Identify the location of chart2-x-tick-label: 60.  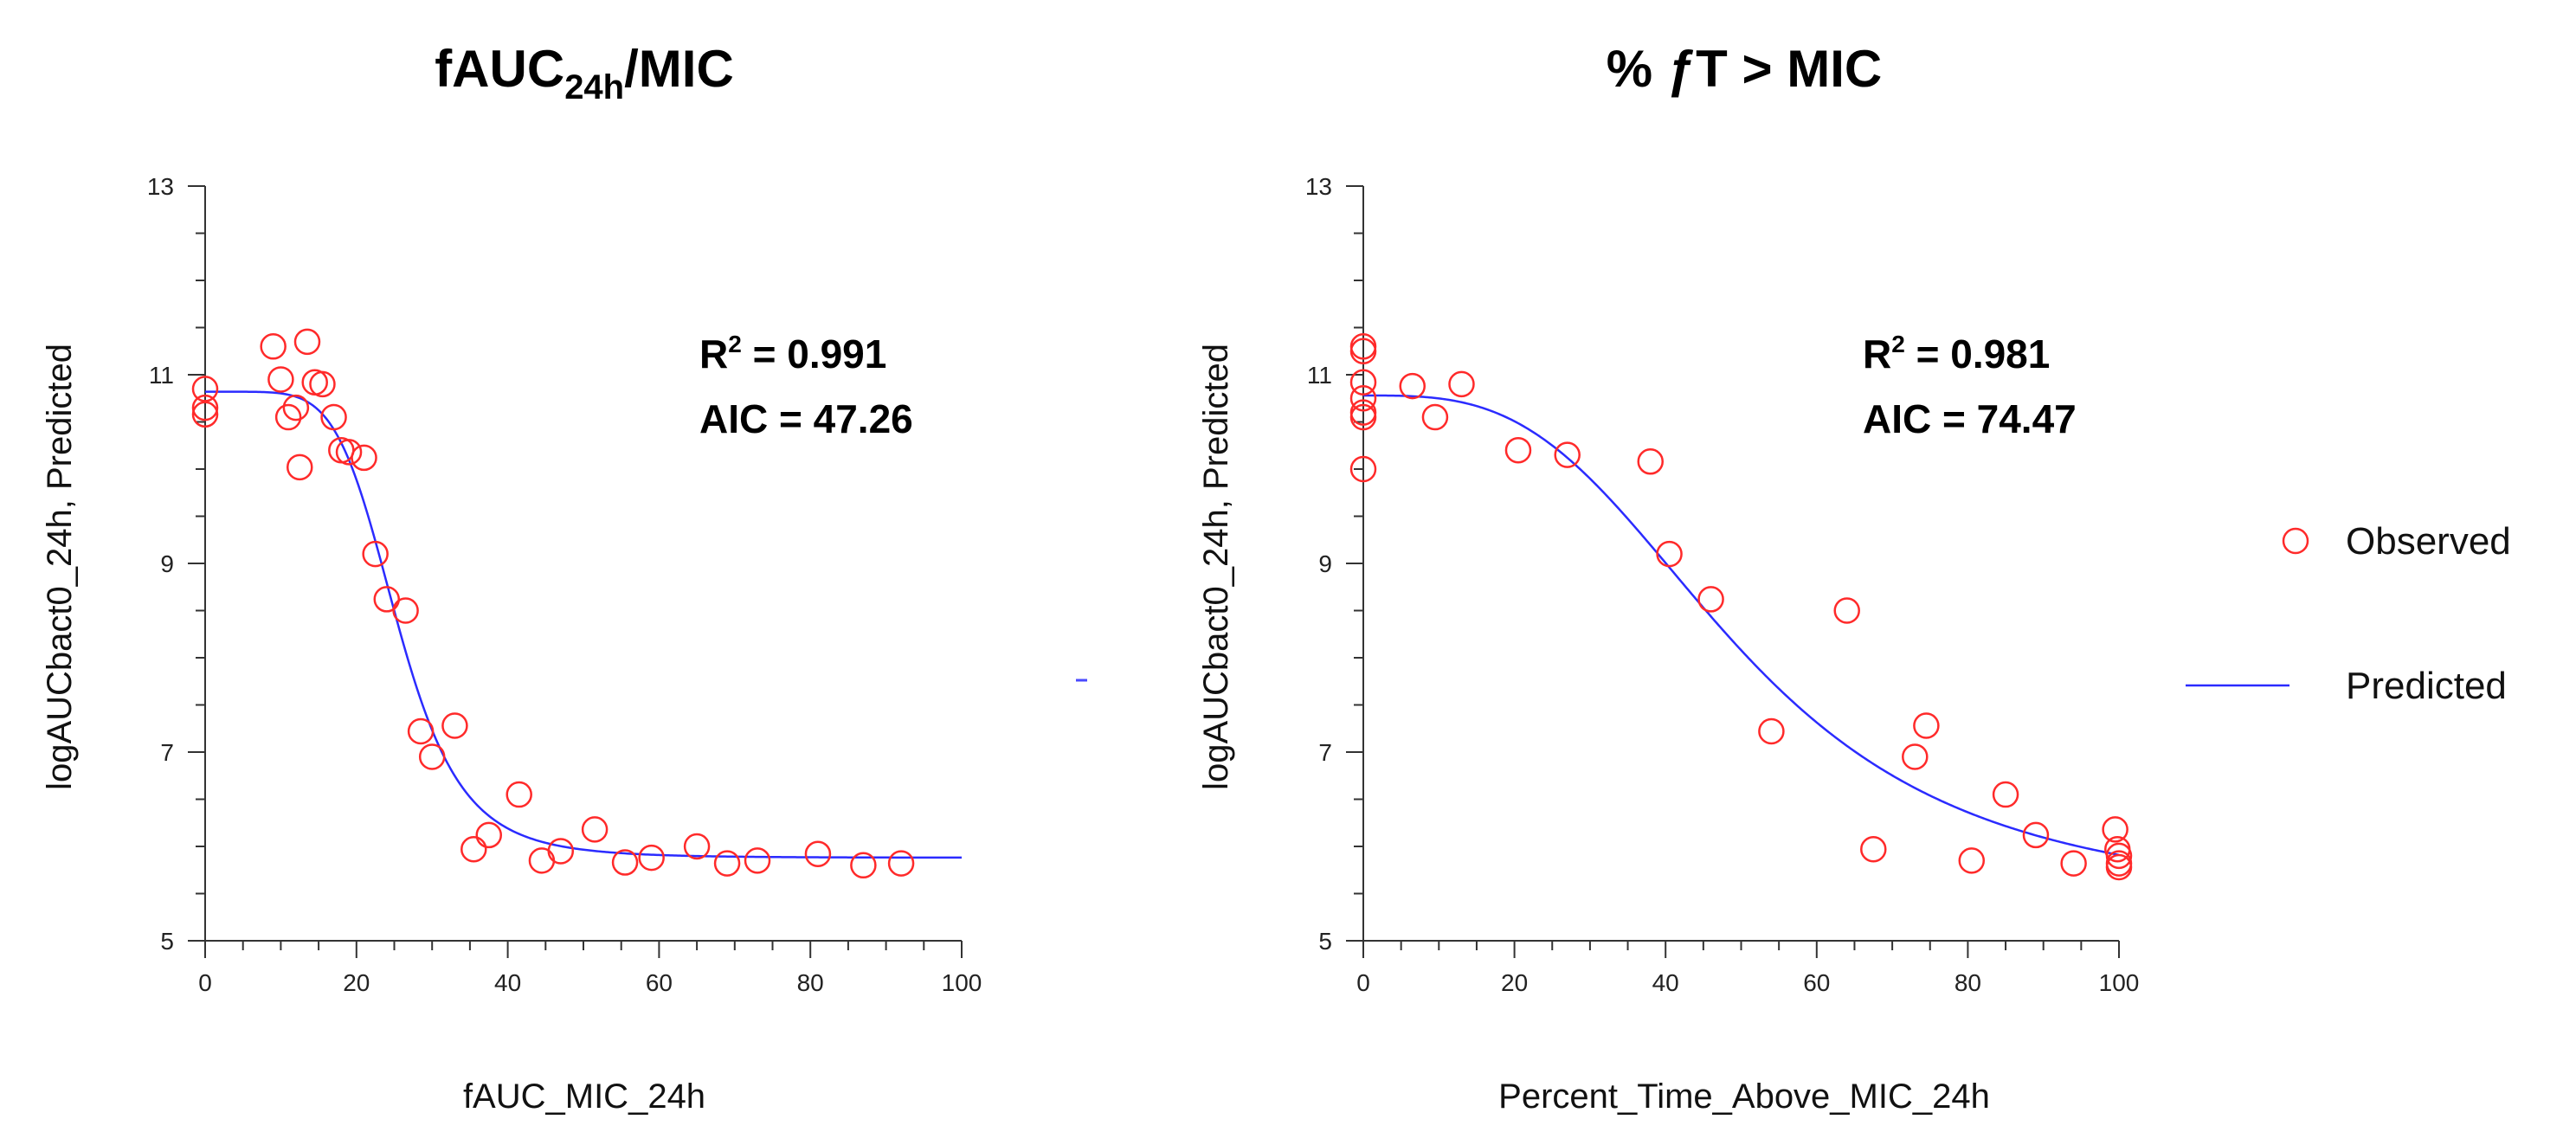
(1817, 982).